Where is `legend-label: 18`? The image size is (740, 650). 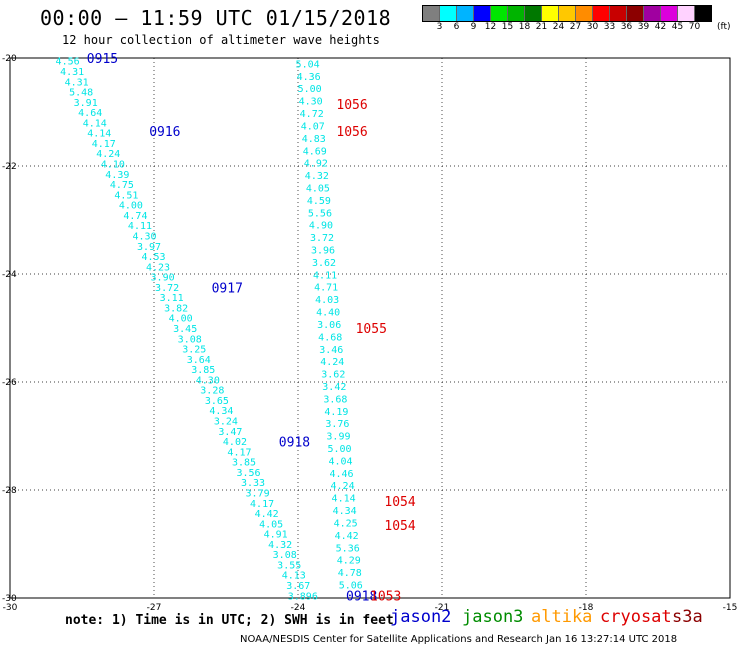 legend-label: 18 is located at coordinates (524, 27).